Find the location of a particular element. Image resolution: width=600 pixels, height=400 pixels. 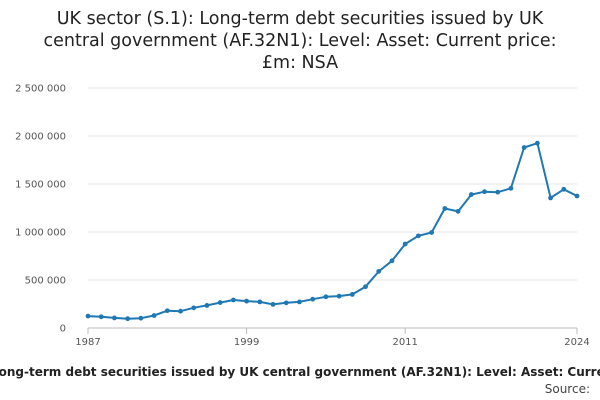

chart-title-line: £m: NSA is located at coordinates (300, 63).